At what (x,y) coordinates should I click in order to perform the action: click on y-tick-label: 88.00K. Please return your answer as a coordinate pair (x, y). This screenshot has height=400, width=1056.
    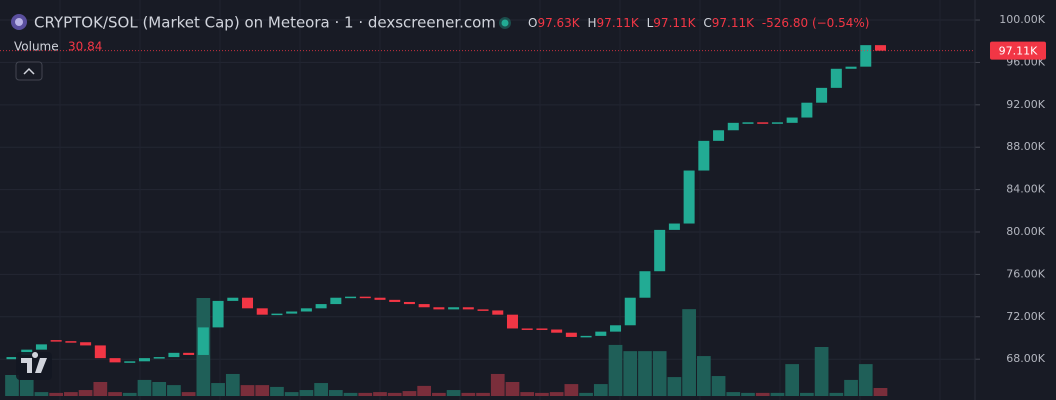
    Looking at the image, I should click on (1025, 146).